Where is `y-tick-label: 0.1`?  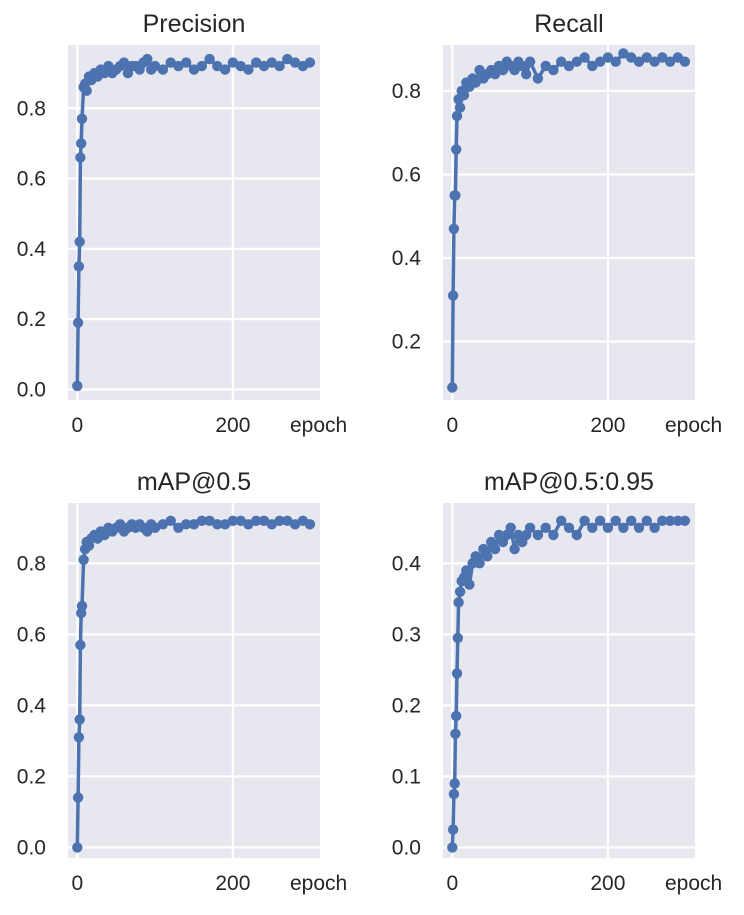 y-tick-label: 0.1 is located at coordinates (406, 776).